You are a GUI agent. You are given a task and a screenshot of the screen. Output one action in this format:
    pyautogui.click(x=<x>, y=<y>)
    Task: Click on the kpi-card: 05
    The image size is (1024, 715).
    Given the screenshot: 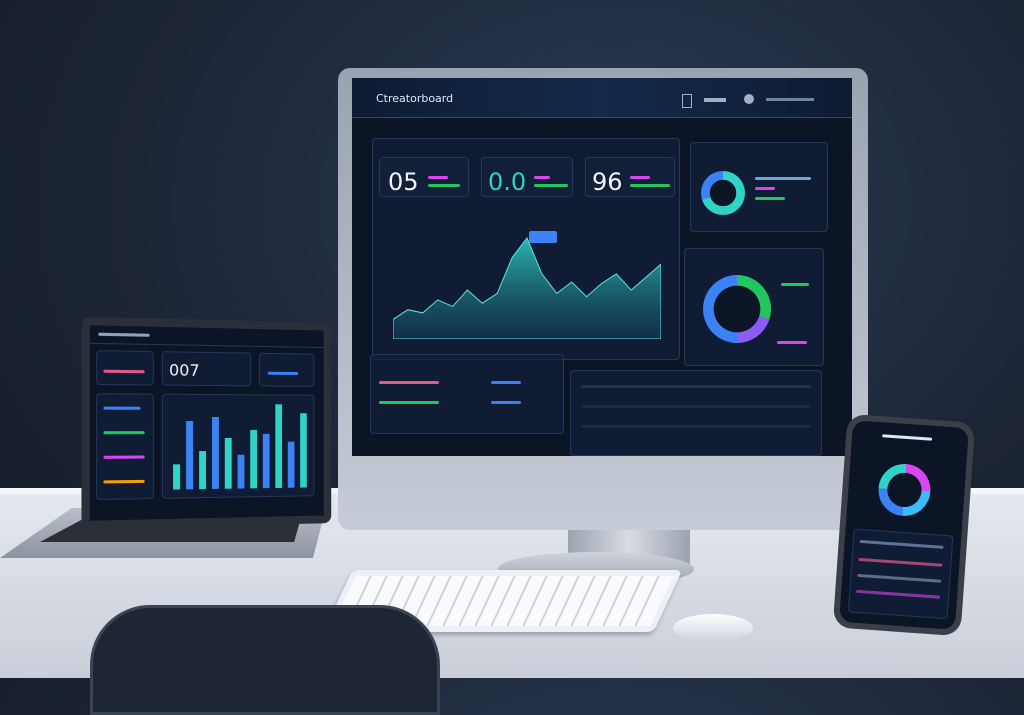 What is the action you would take?
    pyautogui.click(x=424, y=177)
    